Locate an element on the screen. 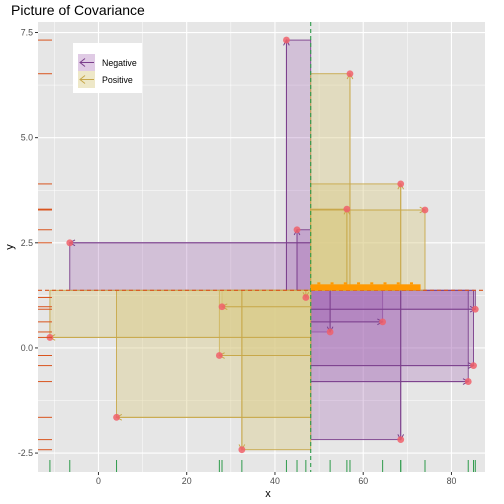 Image resolution: width=504 pixels, height=504 pixels. x-tick-label: 0 is located at coordinates (98, 481).